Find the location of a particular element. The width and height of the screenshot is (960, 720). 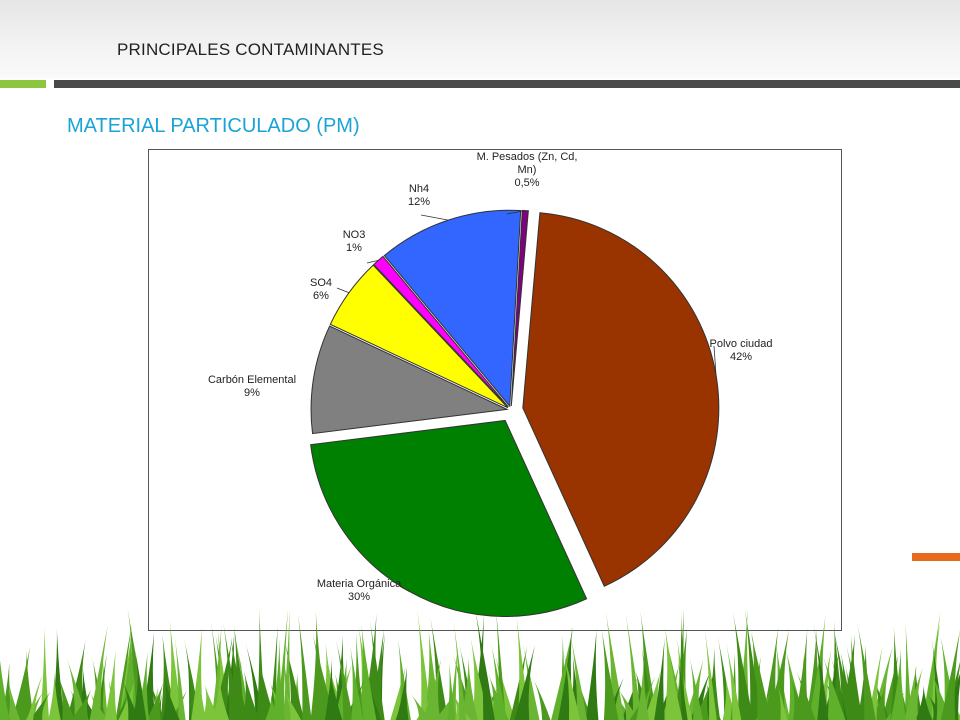

slice-label: Carbón Elemental 9% is located at coordinates (252, 386).